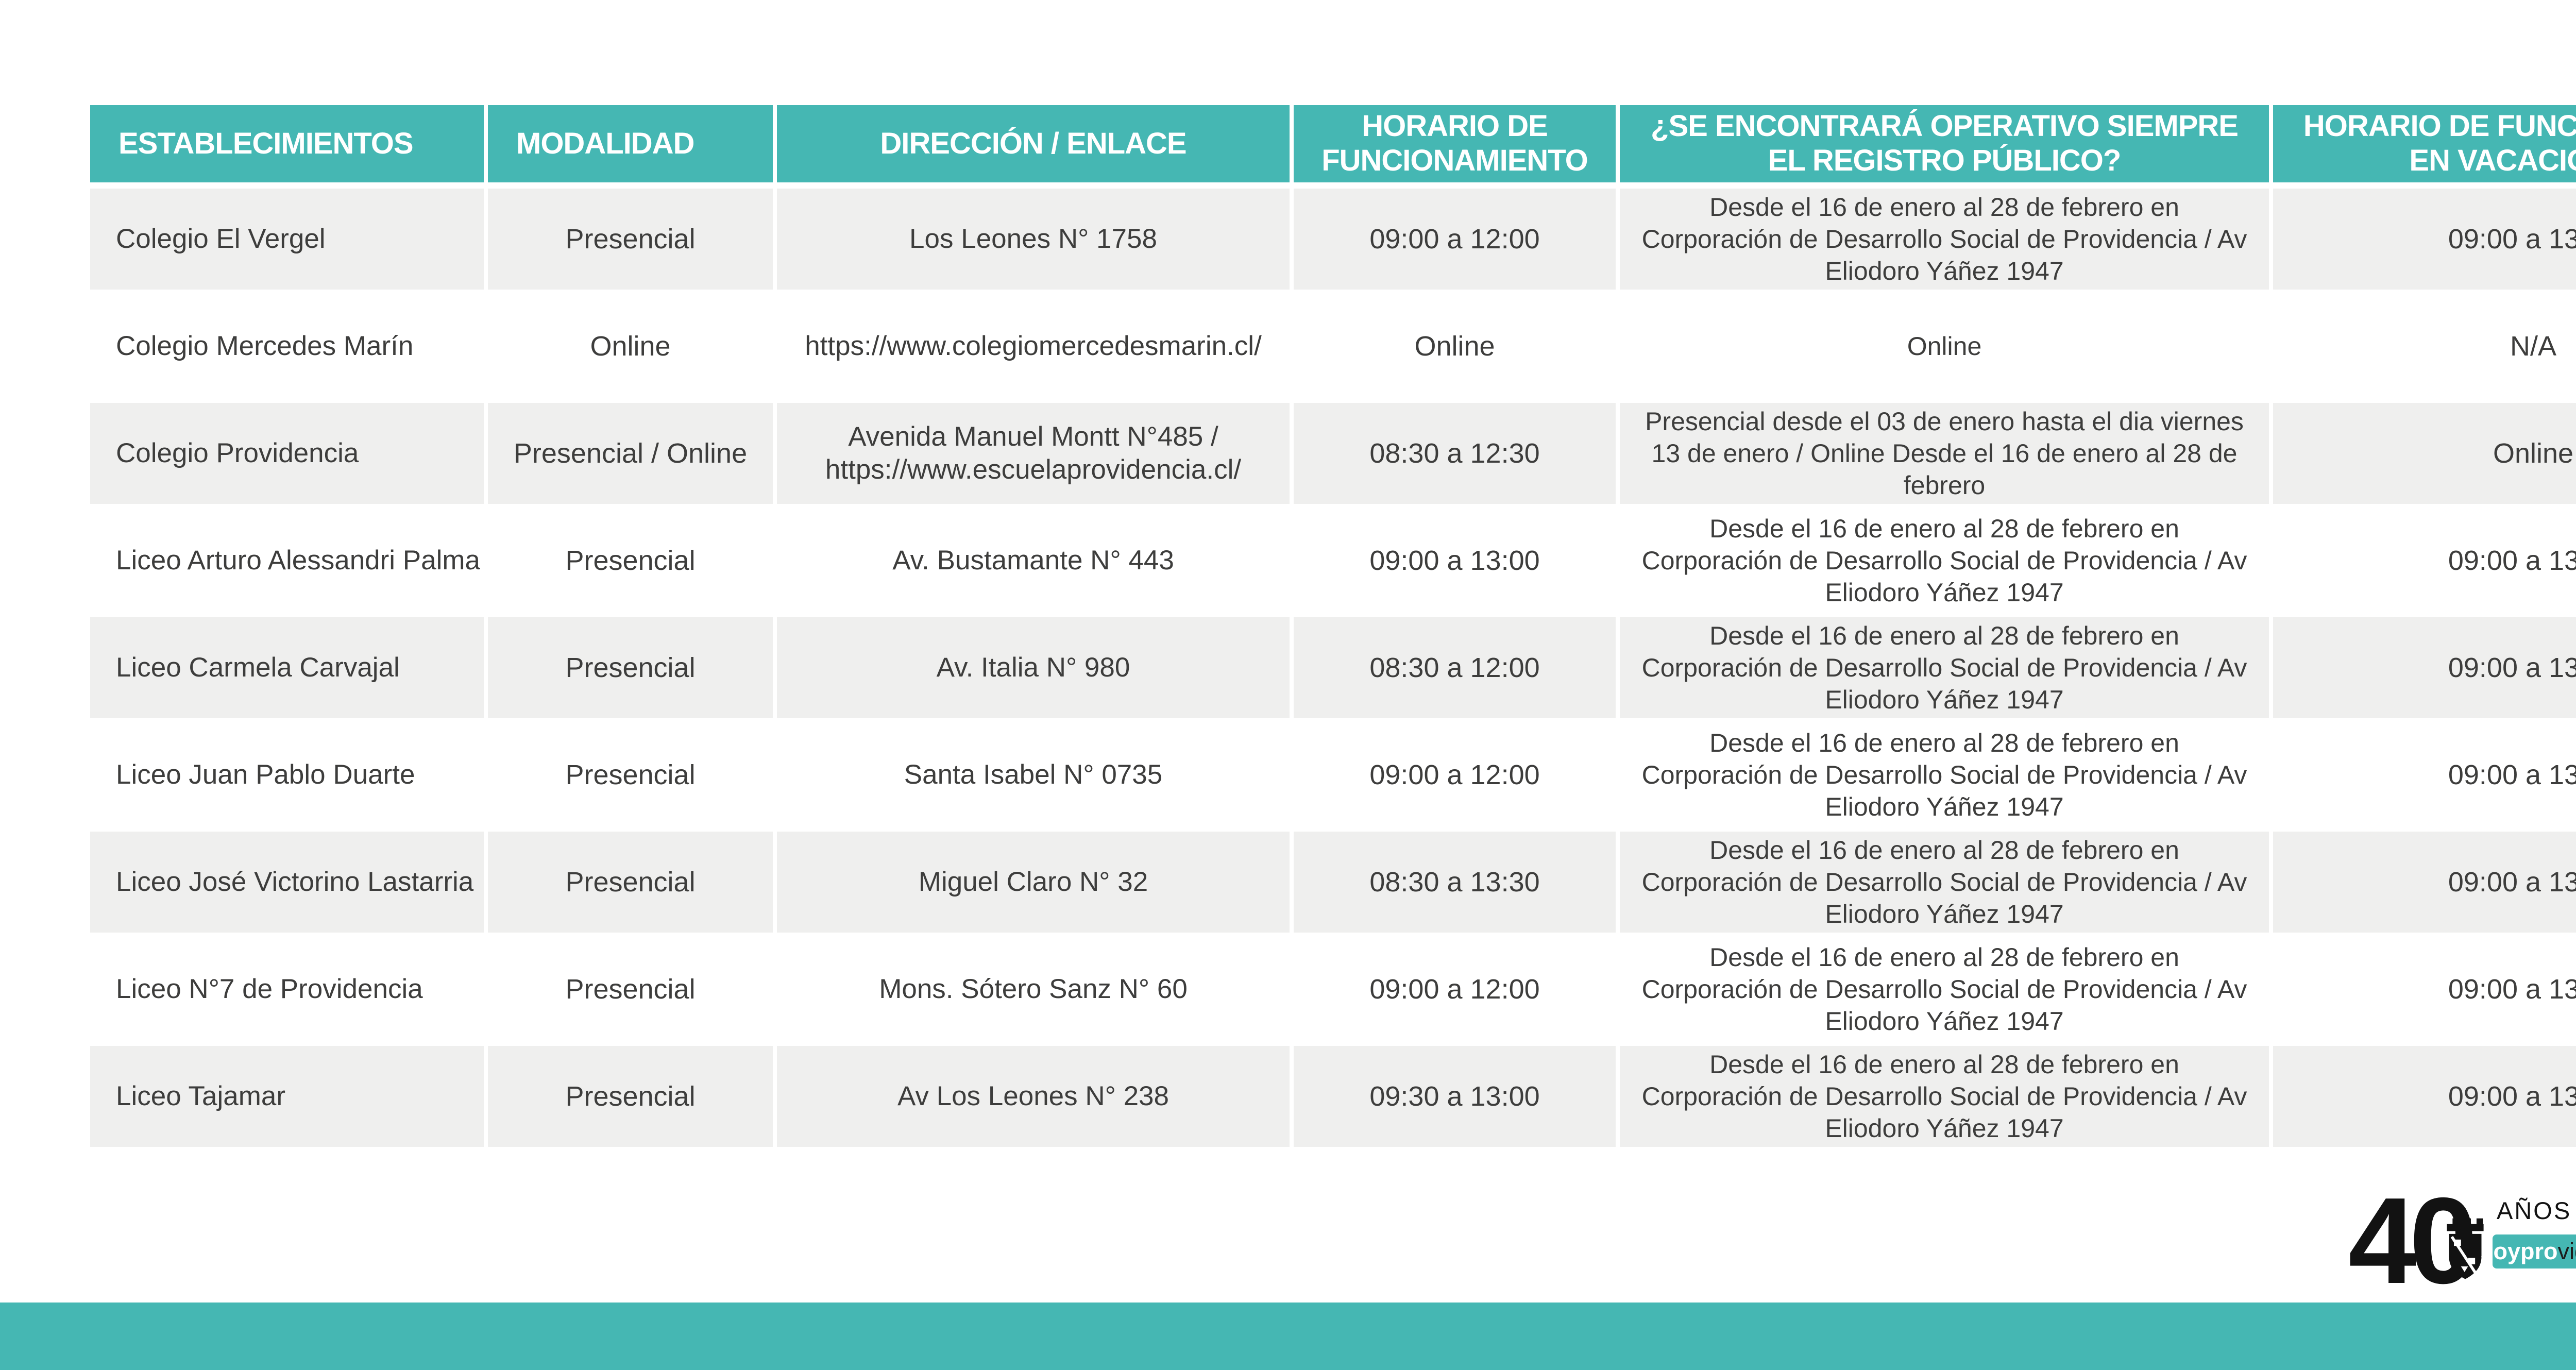 This screenshot has width=2576, height=1370. What do you see at coordinates (630, 346) in the screenshot?
I see `cell-modalidad: Online` at bounding box center [630, 346].